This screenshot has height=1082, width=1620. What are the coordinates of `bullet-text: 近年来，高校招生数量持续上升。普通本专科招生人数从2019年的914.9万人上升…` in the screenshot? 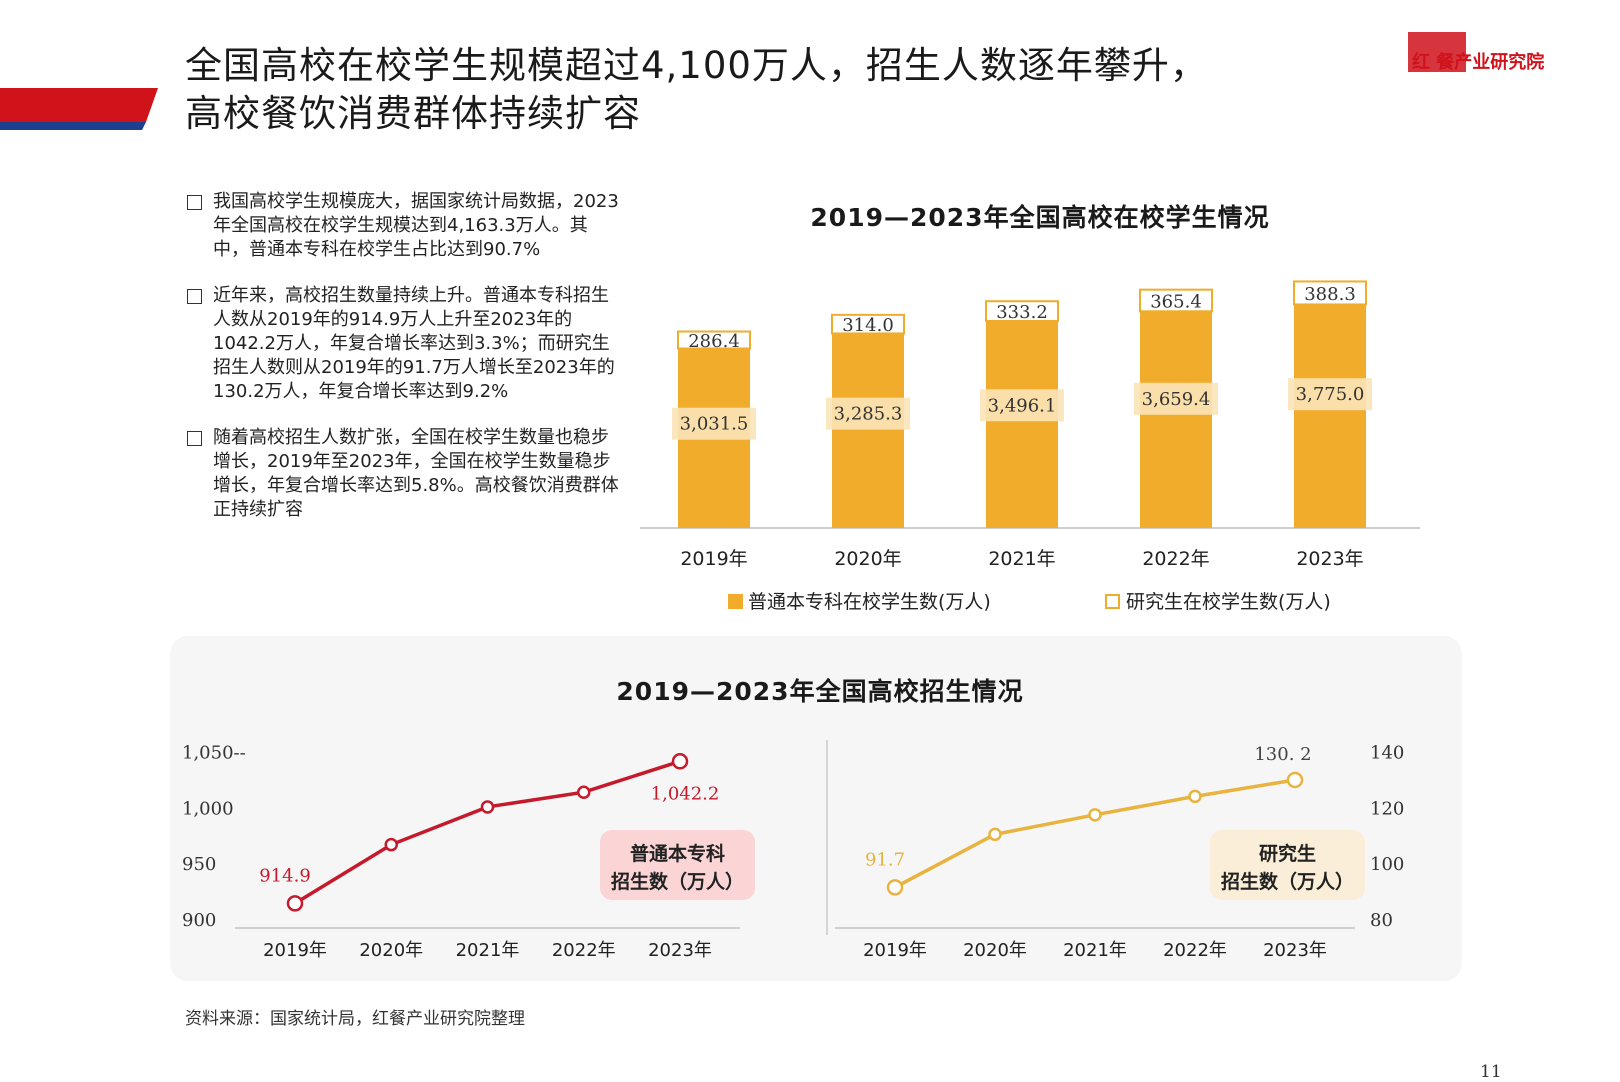 It's located at (414, 343).